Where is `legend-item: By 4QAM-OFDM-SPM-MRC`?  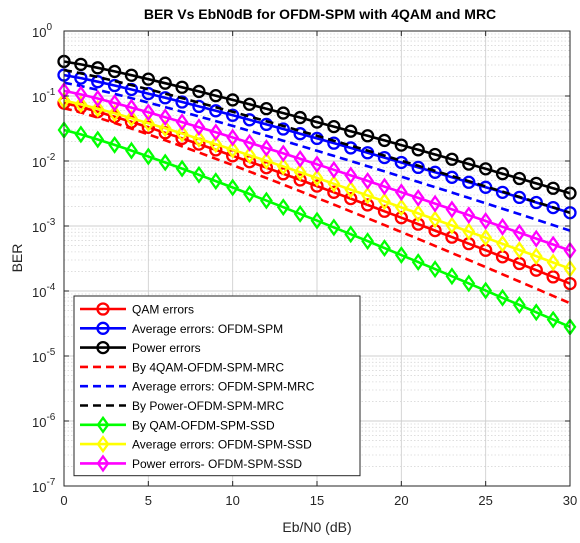 legend-item: By 4QAM-OFDM-SPM-MRC is located at coordinates (182, 367).